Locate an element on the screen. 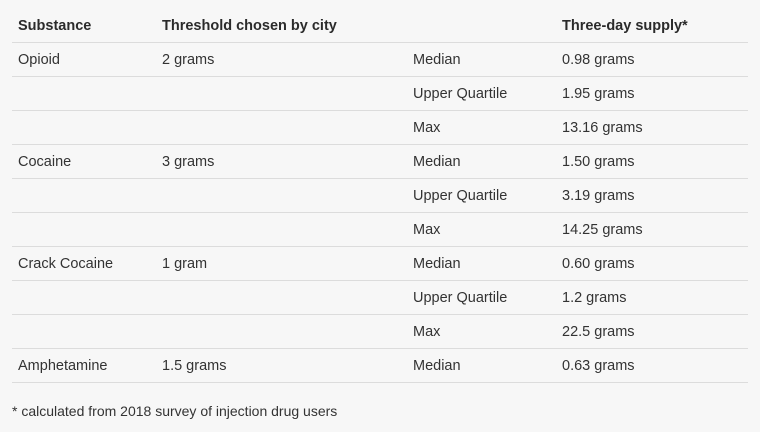 The height and width of the screenshot is (432, 760). table-row: Crack Cocaine 1 gram Median 0.60 grams is located at coordinates (380, 263).